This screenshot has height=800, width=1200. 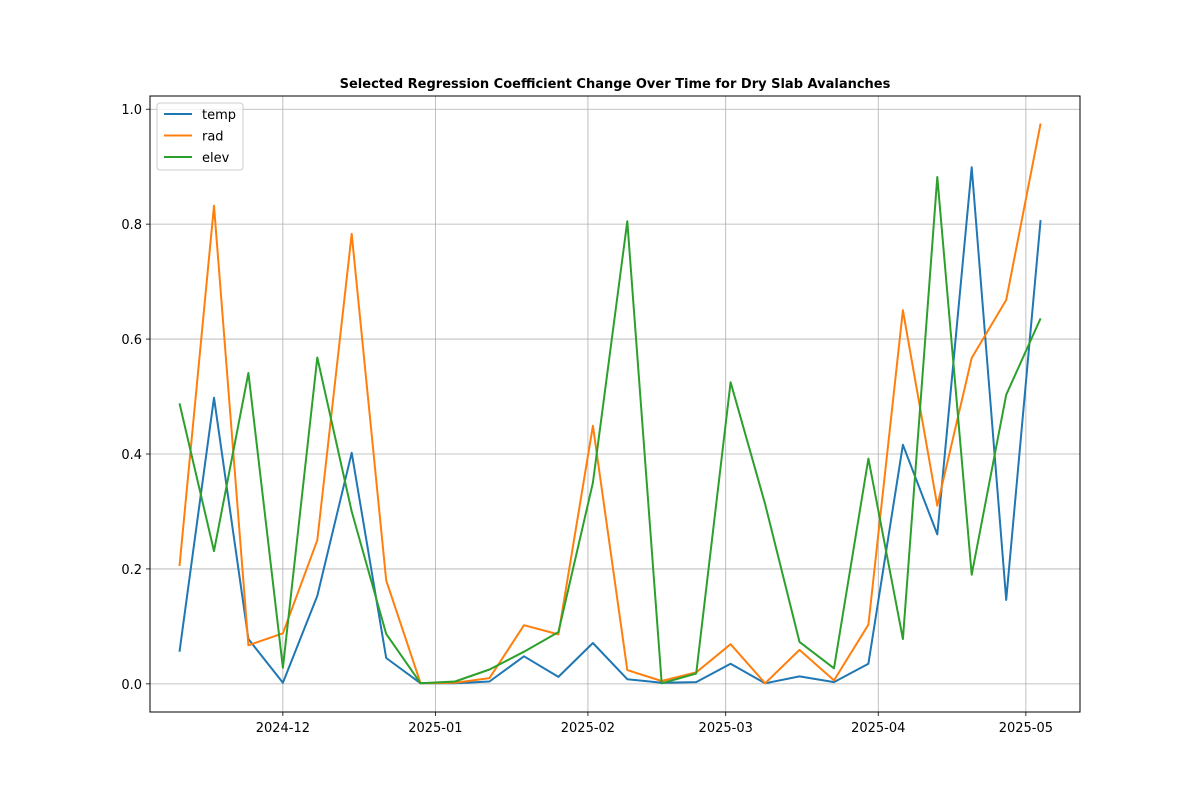 What do you see at coordinates (213, 137) in the screenshot?
I see `legend-label-rad: rad` at bounding box center [213, 137].